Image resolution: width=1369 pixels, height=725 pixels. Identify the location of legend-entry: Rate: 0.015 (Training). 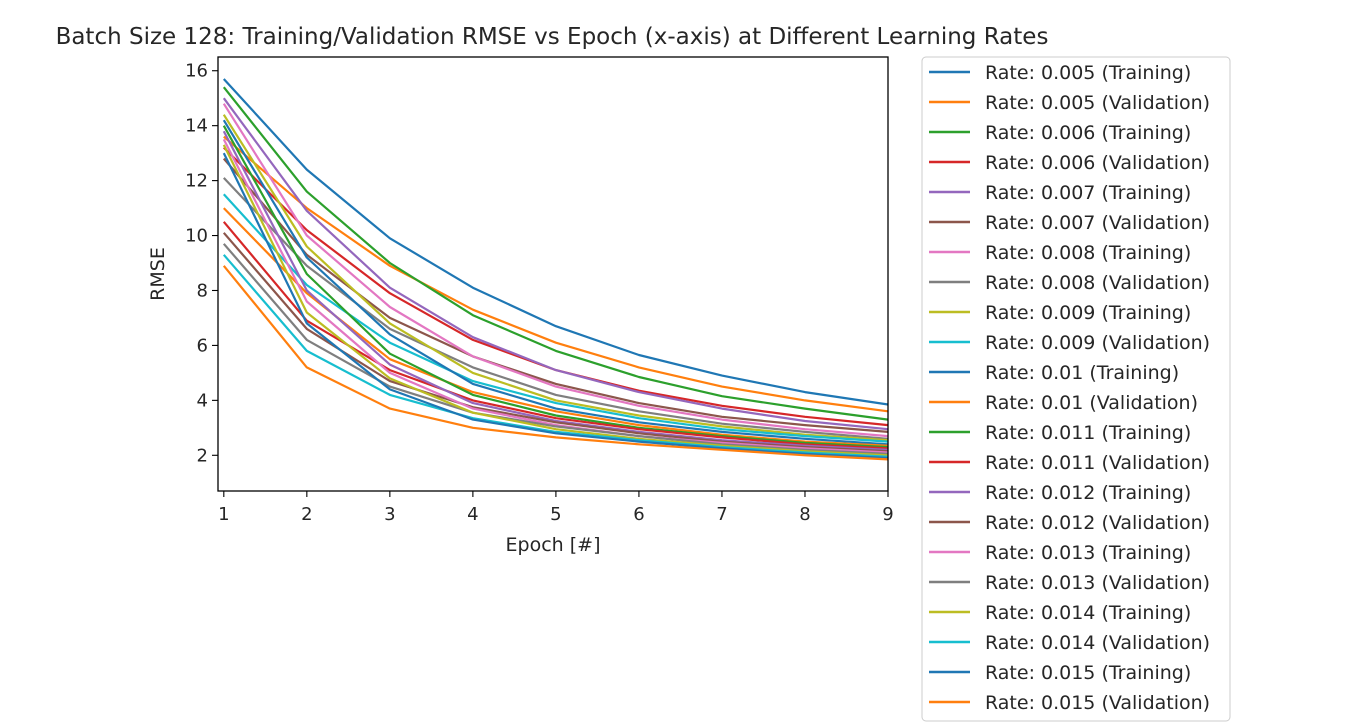
(1088, 673).